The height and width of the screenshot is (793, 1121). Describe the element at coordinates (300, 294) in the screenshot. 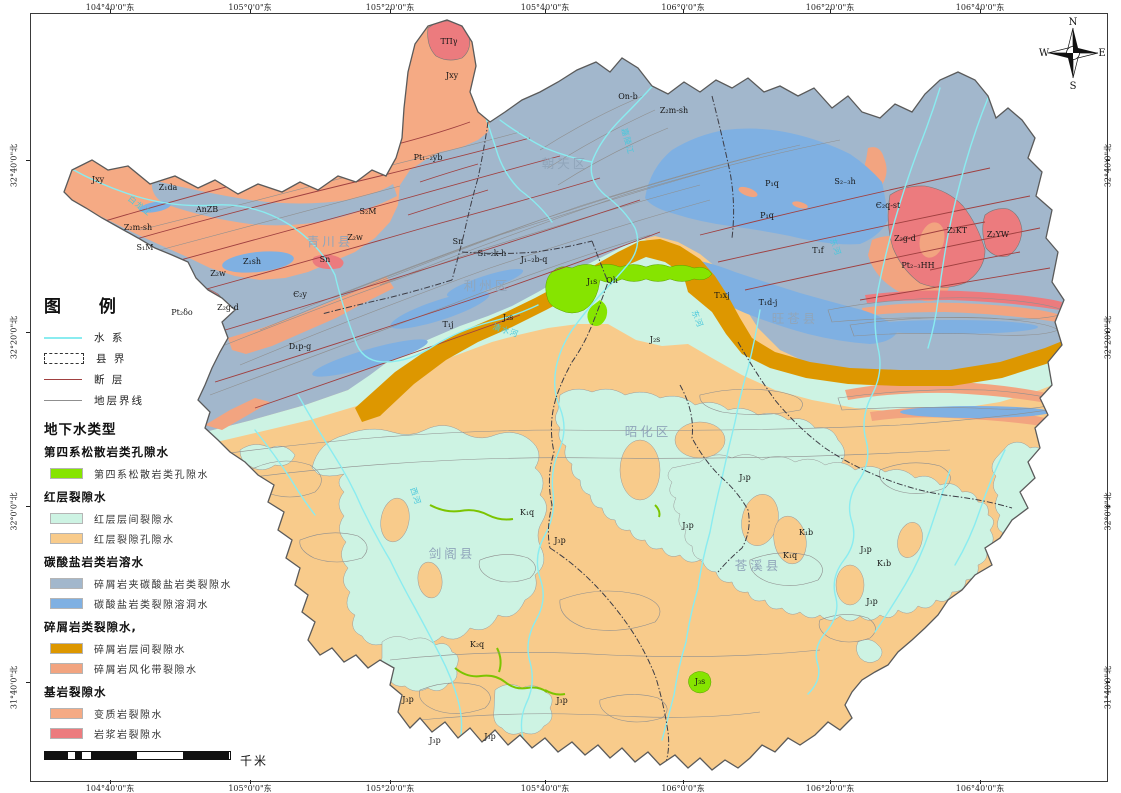

I see `unit-lbl: Є₂y` at that location.